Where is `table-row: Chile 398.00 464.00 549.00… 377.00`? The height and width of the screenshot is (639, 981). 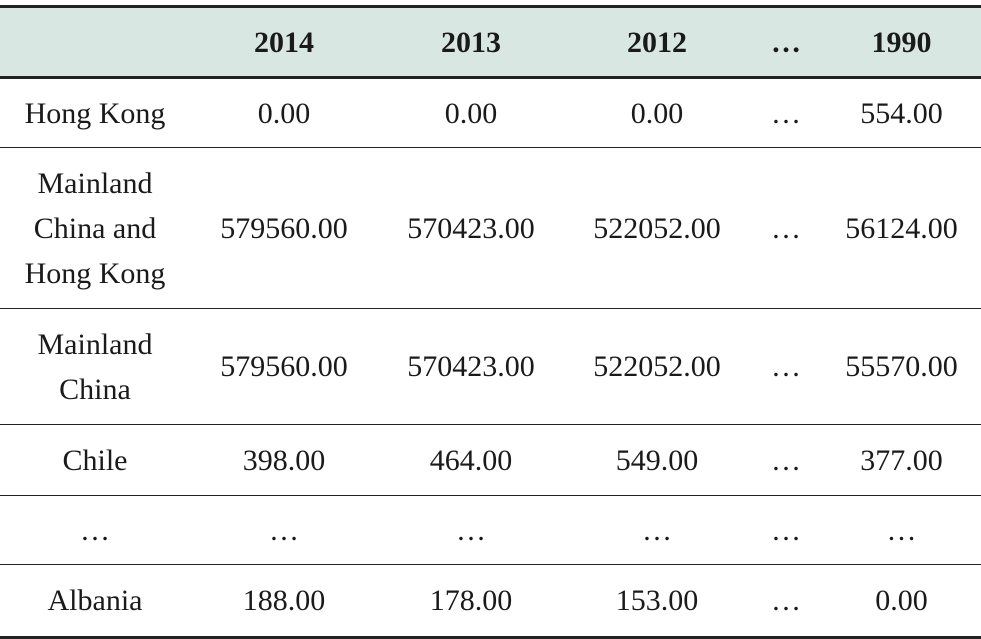 table-row: Chile 398.00 464.00 549.00… 377.00 is located at coordinates (490, 460).